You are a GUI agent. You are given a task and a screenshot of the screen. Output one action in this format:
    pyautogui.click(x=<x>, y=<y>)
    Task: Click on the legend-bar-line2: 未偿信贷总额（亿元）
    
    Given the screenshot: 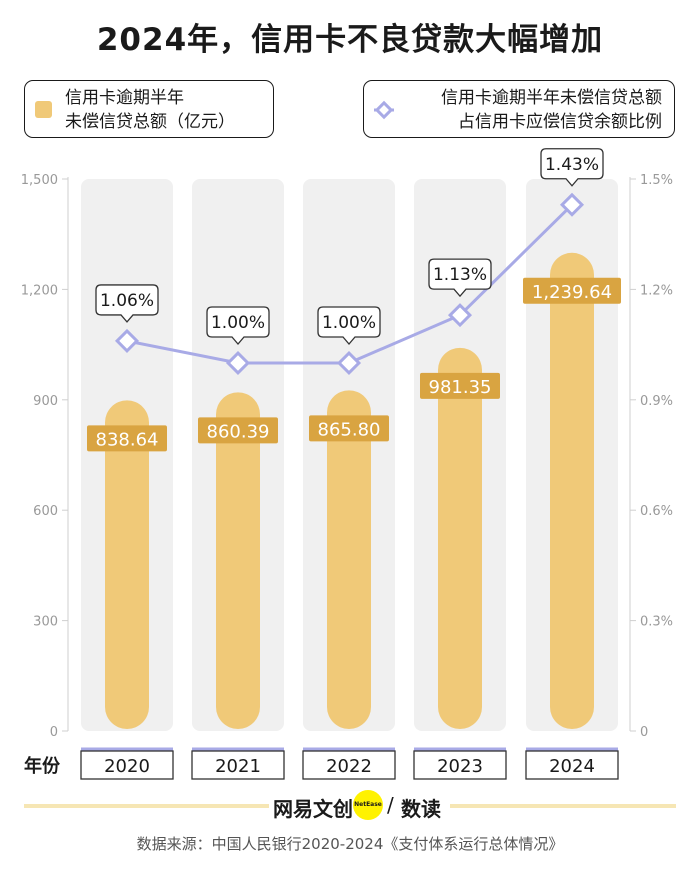 What is the action you would take?
    pyautogui.click(x=150, y=122)
    